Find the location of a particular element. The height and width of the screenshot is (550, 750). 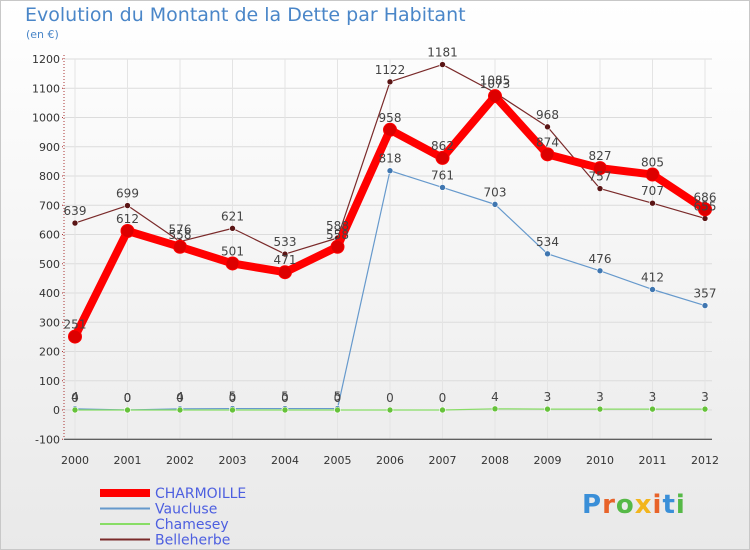

data-label: 1073 is located at coordinates (495, 84).